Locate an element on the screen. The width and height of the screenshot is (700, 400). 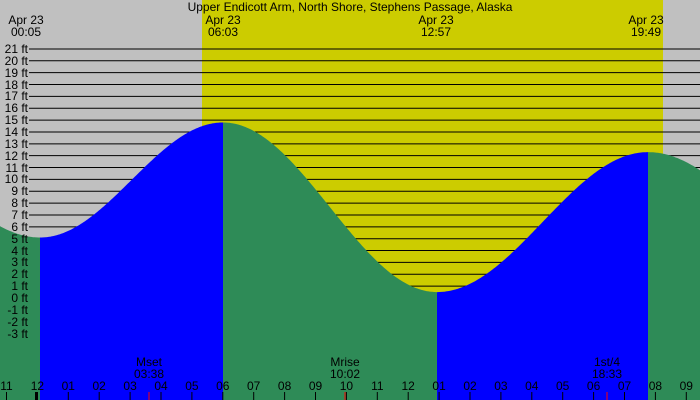
y-tick-label: 21 ft is located at coordinates (16, 48).